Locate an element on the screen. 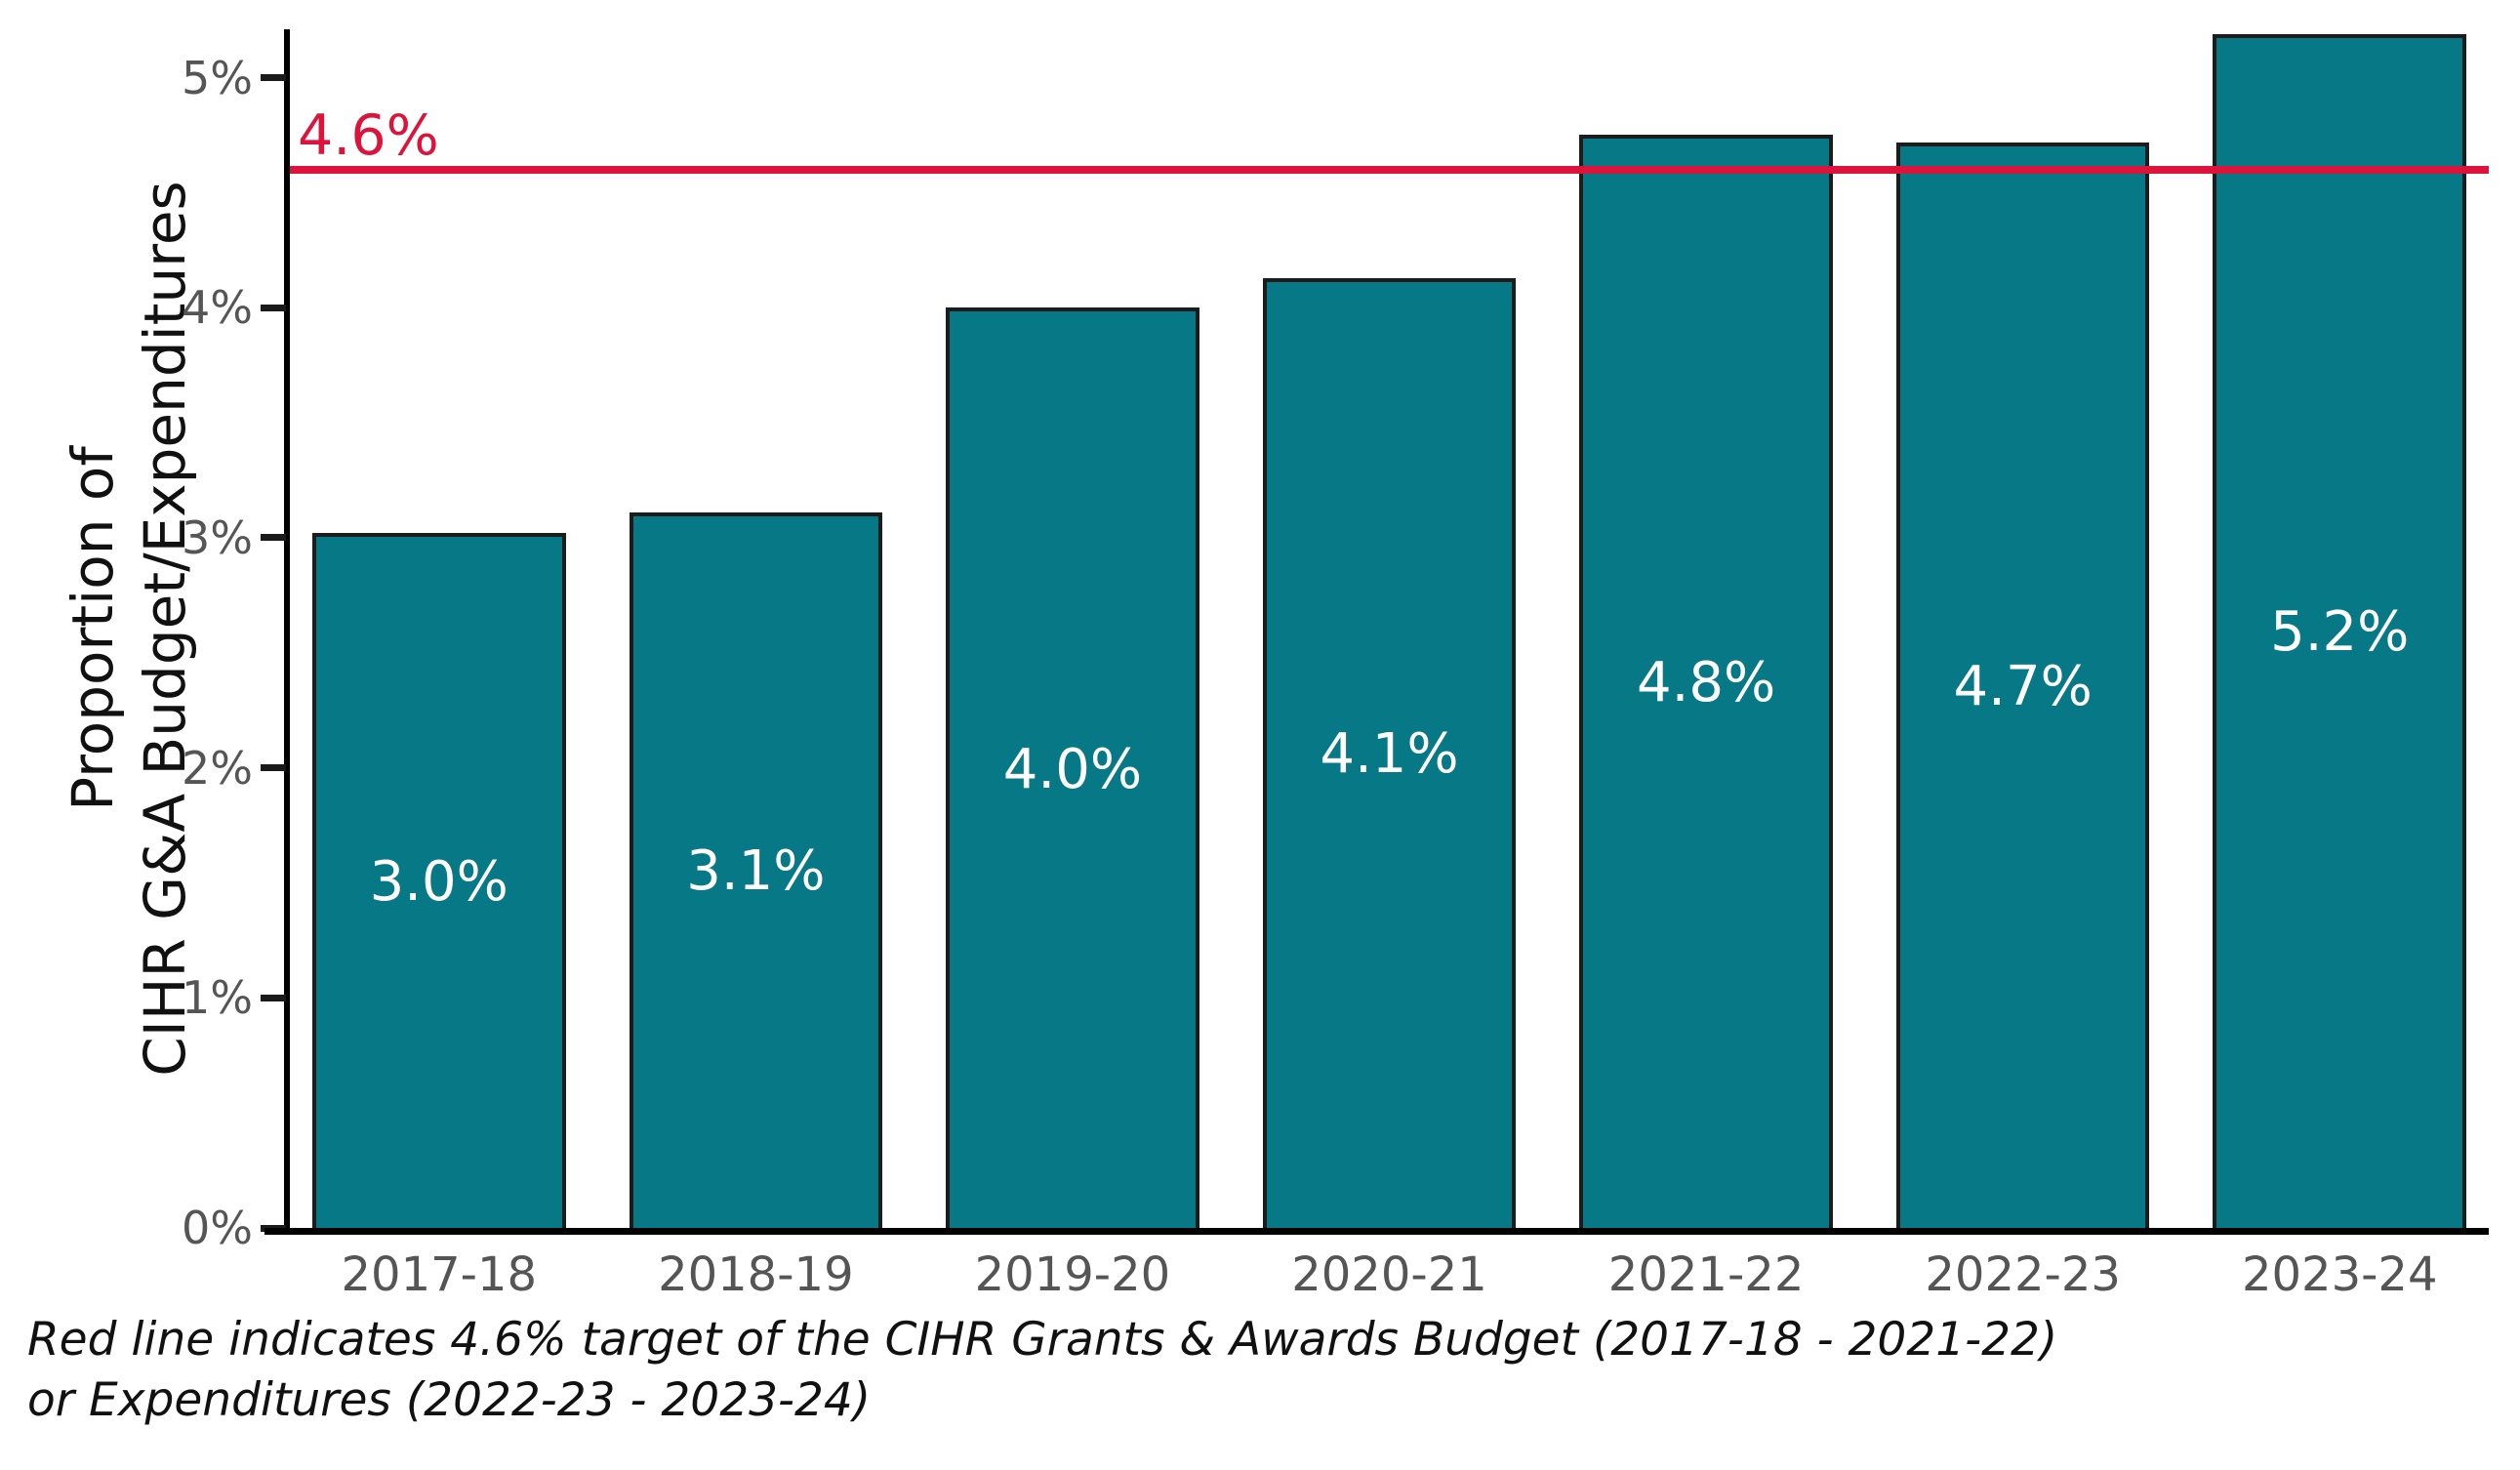 The width and height of the screenshot is (2520, 1470). bar-2019-20: 4.0% is located at coordinates (1072, 768).